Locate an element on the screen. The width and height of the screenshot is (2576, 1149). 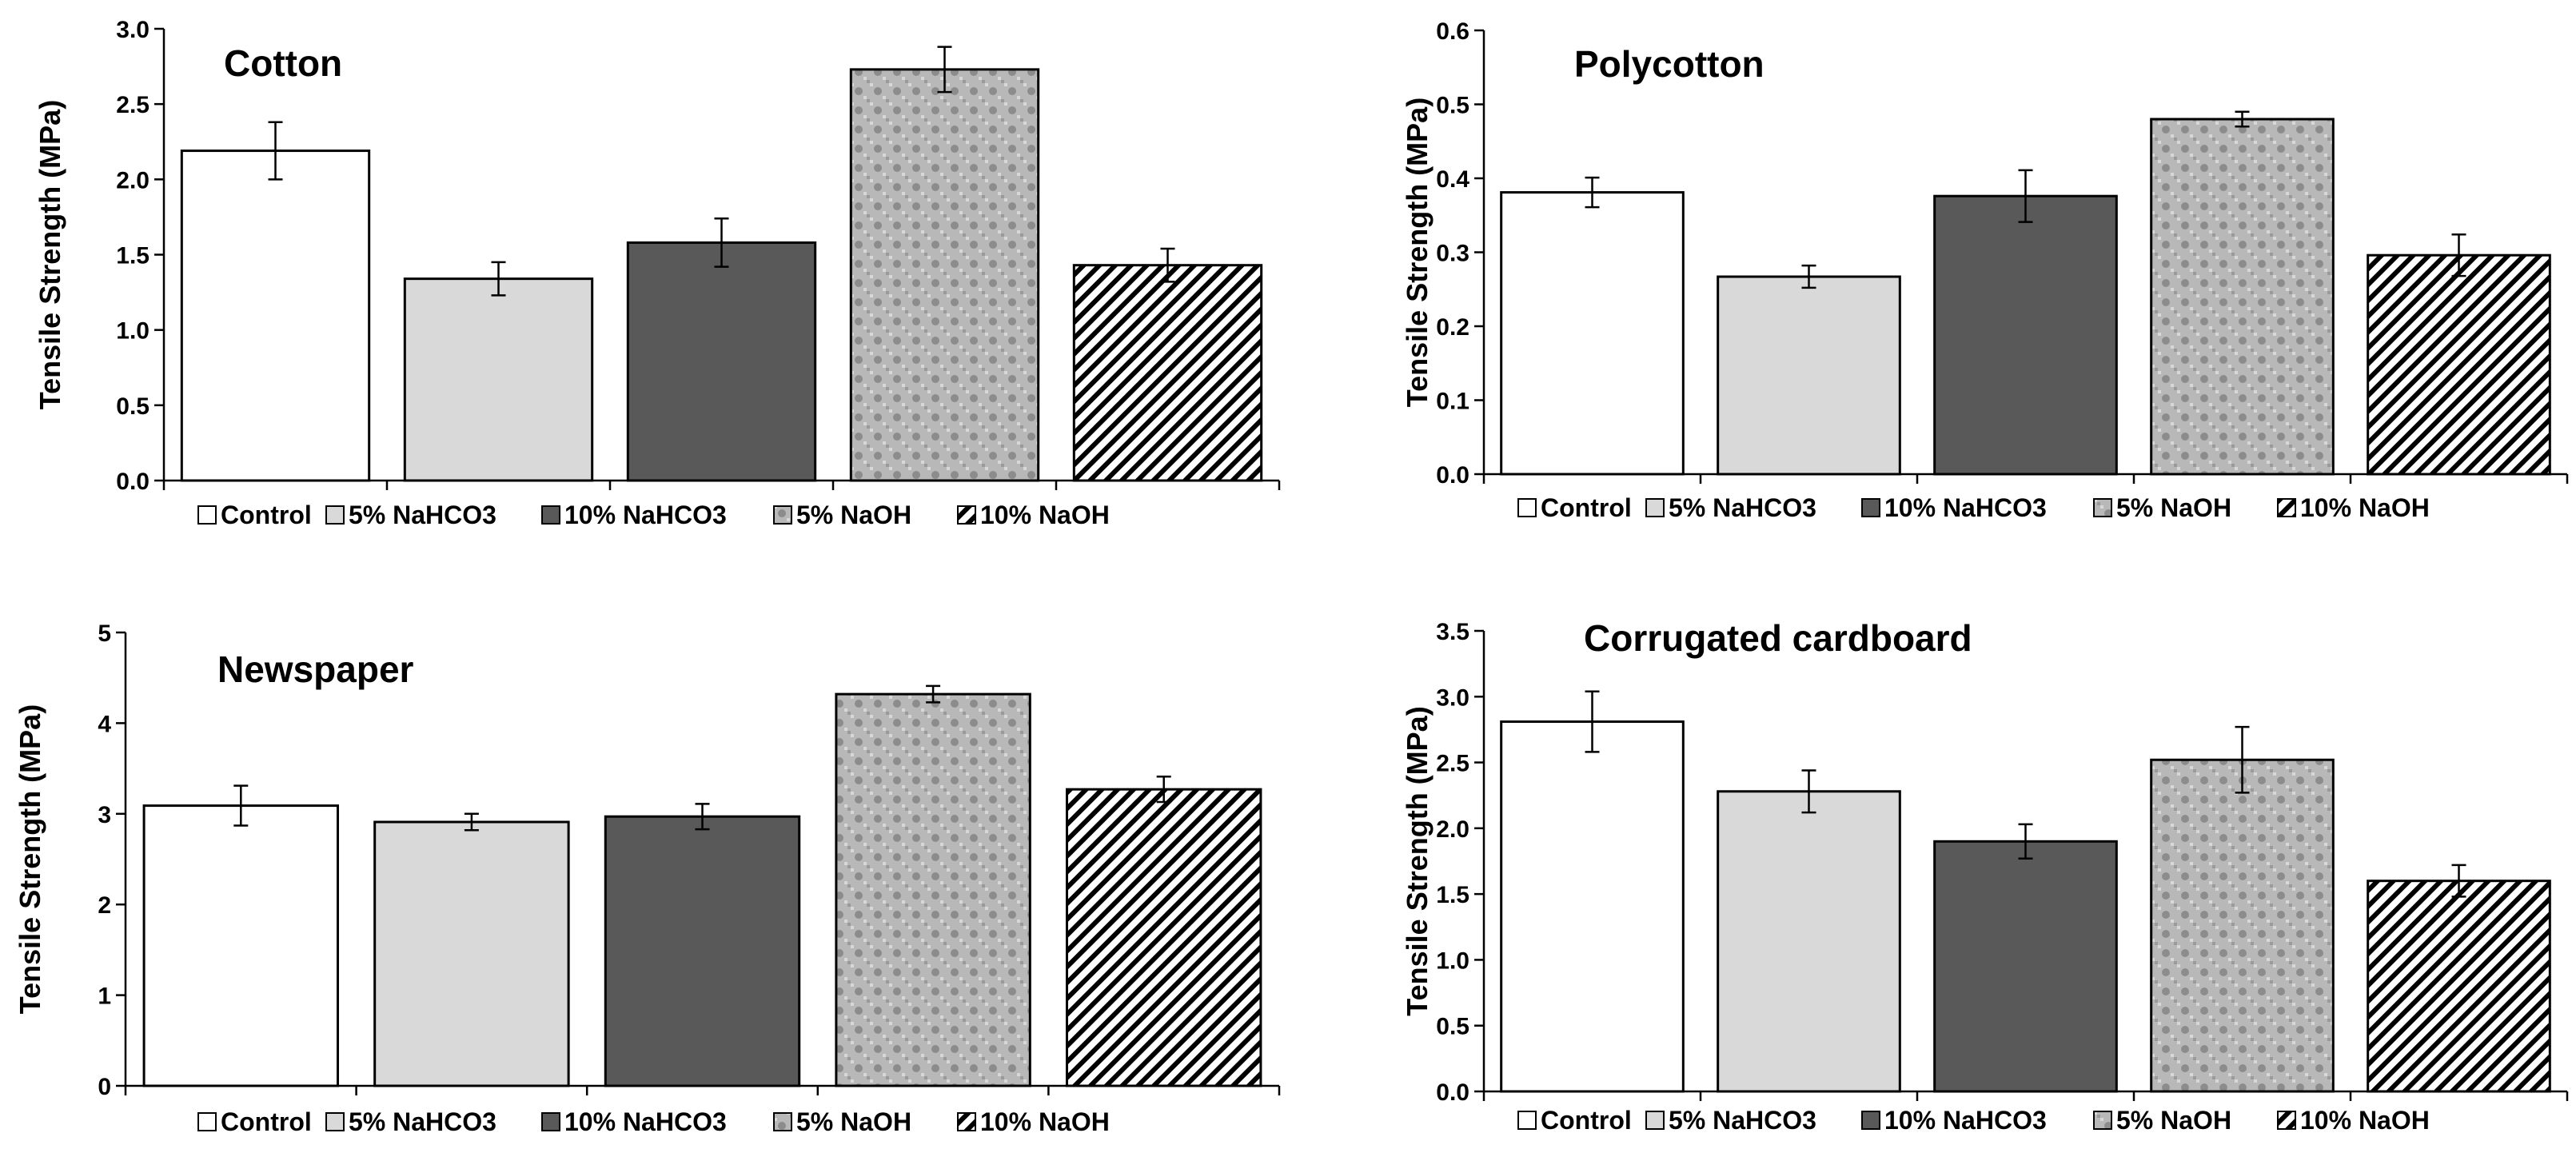
y-tick-label: 0.4 is located at coordinates (1452, 179).